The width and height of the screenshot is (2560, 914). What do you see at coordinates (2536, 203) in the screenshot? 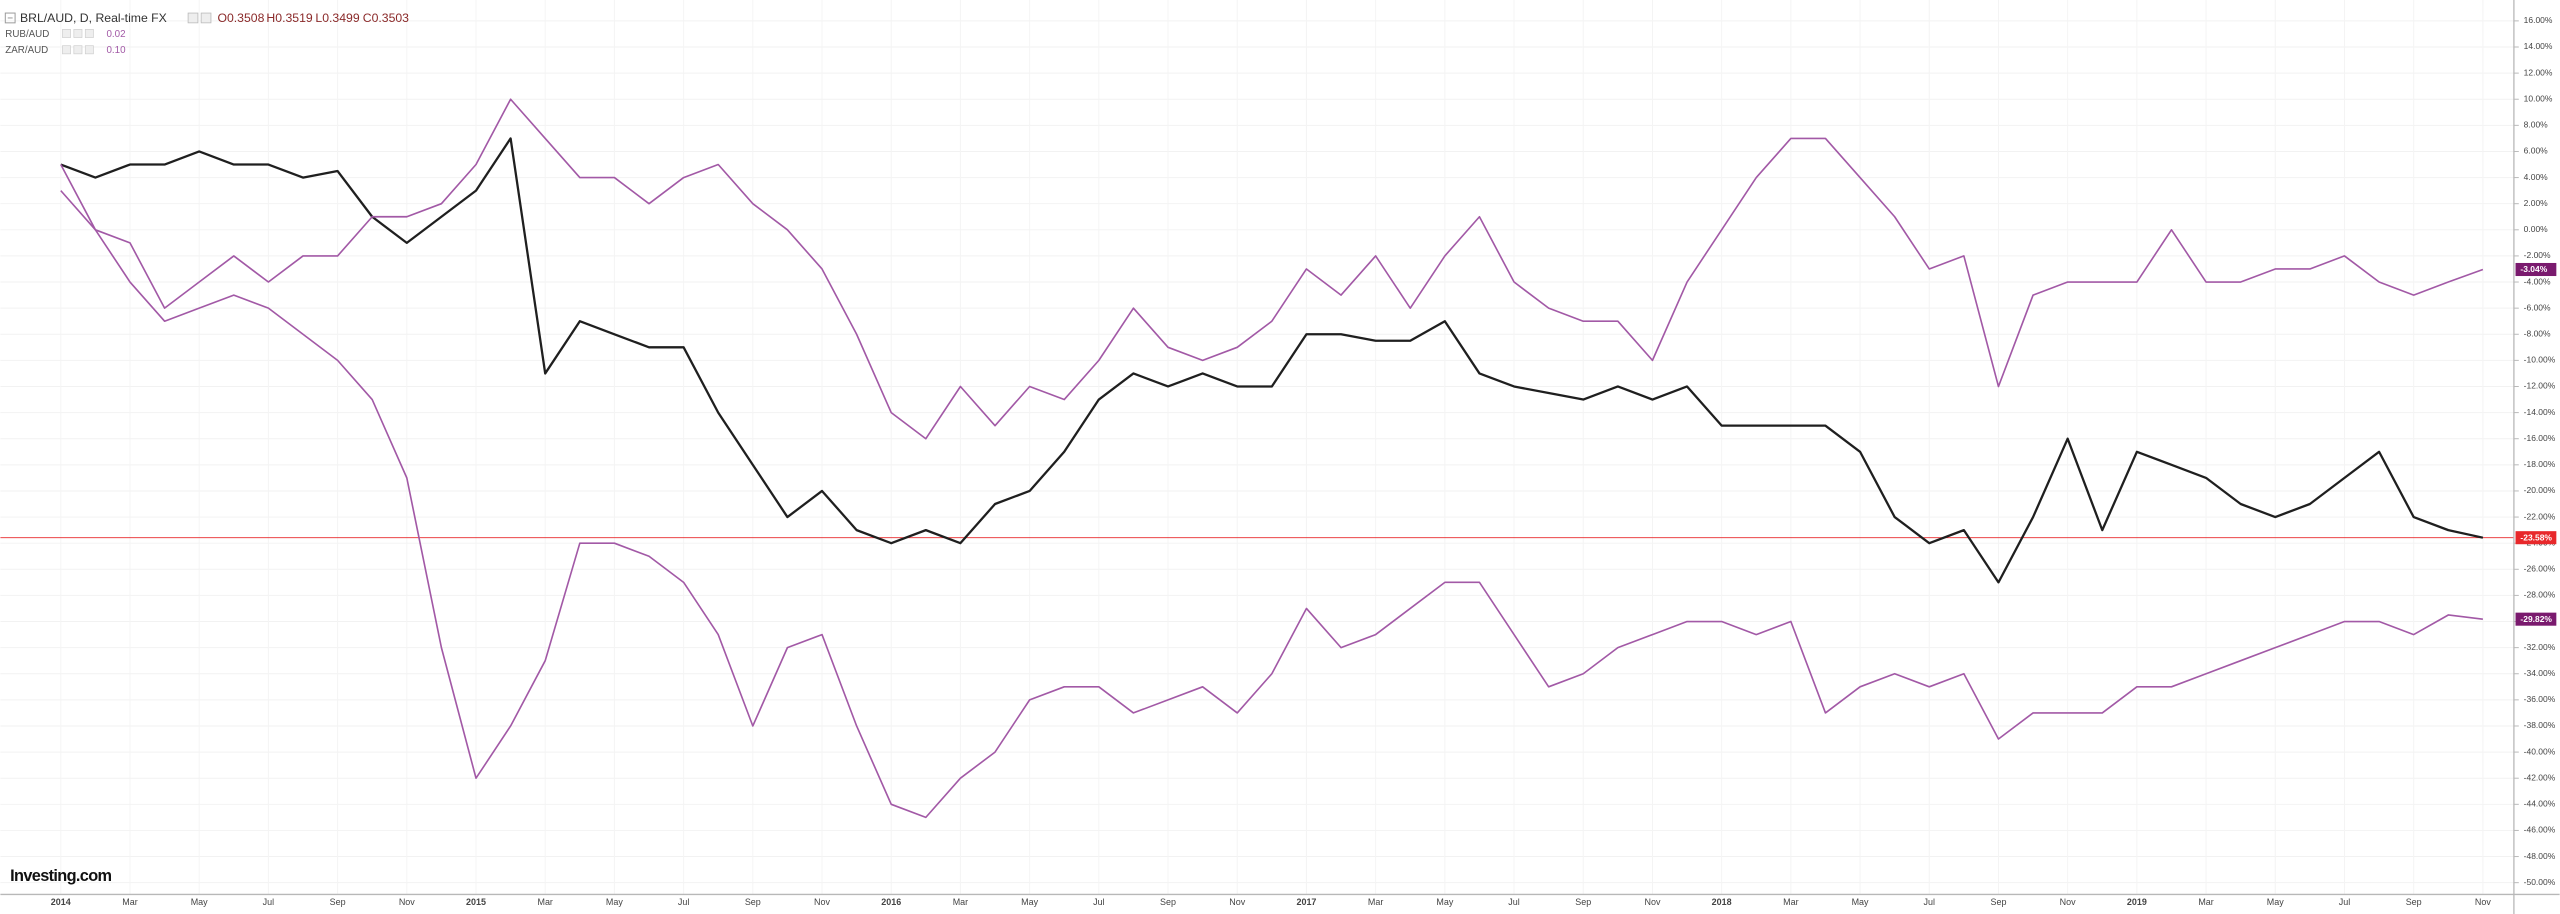
I see `y-tick-label: 2.00%` at bounding box center [2536, 203].